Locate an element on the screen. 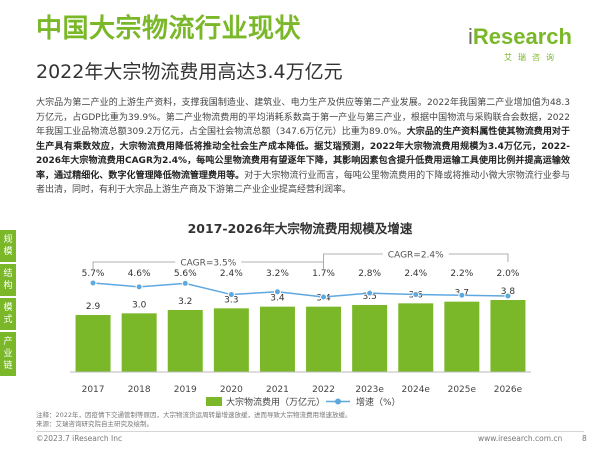  bar-2020 is located at coordinates (231, 340).